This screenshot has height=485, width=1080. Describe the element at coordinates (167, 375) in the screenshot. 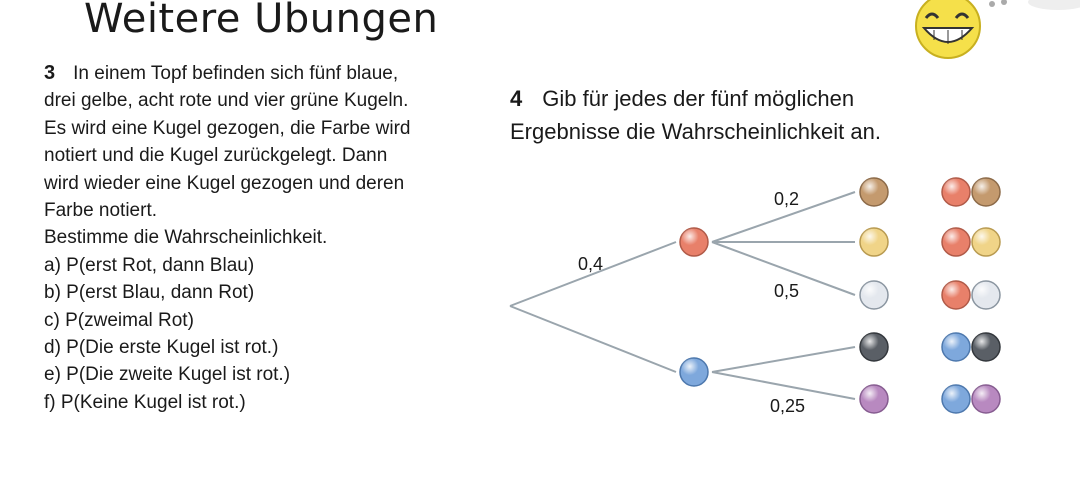

I see `task-e: e) P(Die zweite Kugel ist rot.)` at that location.